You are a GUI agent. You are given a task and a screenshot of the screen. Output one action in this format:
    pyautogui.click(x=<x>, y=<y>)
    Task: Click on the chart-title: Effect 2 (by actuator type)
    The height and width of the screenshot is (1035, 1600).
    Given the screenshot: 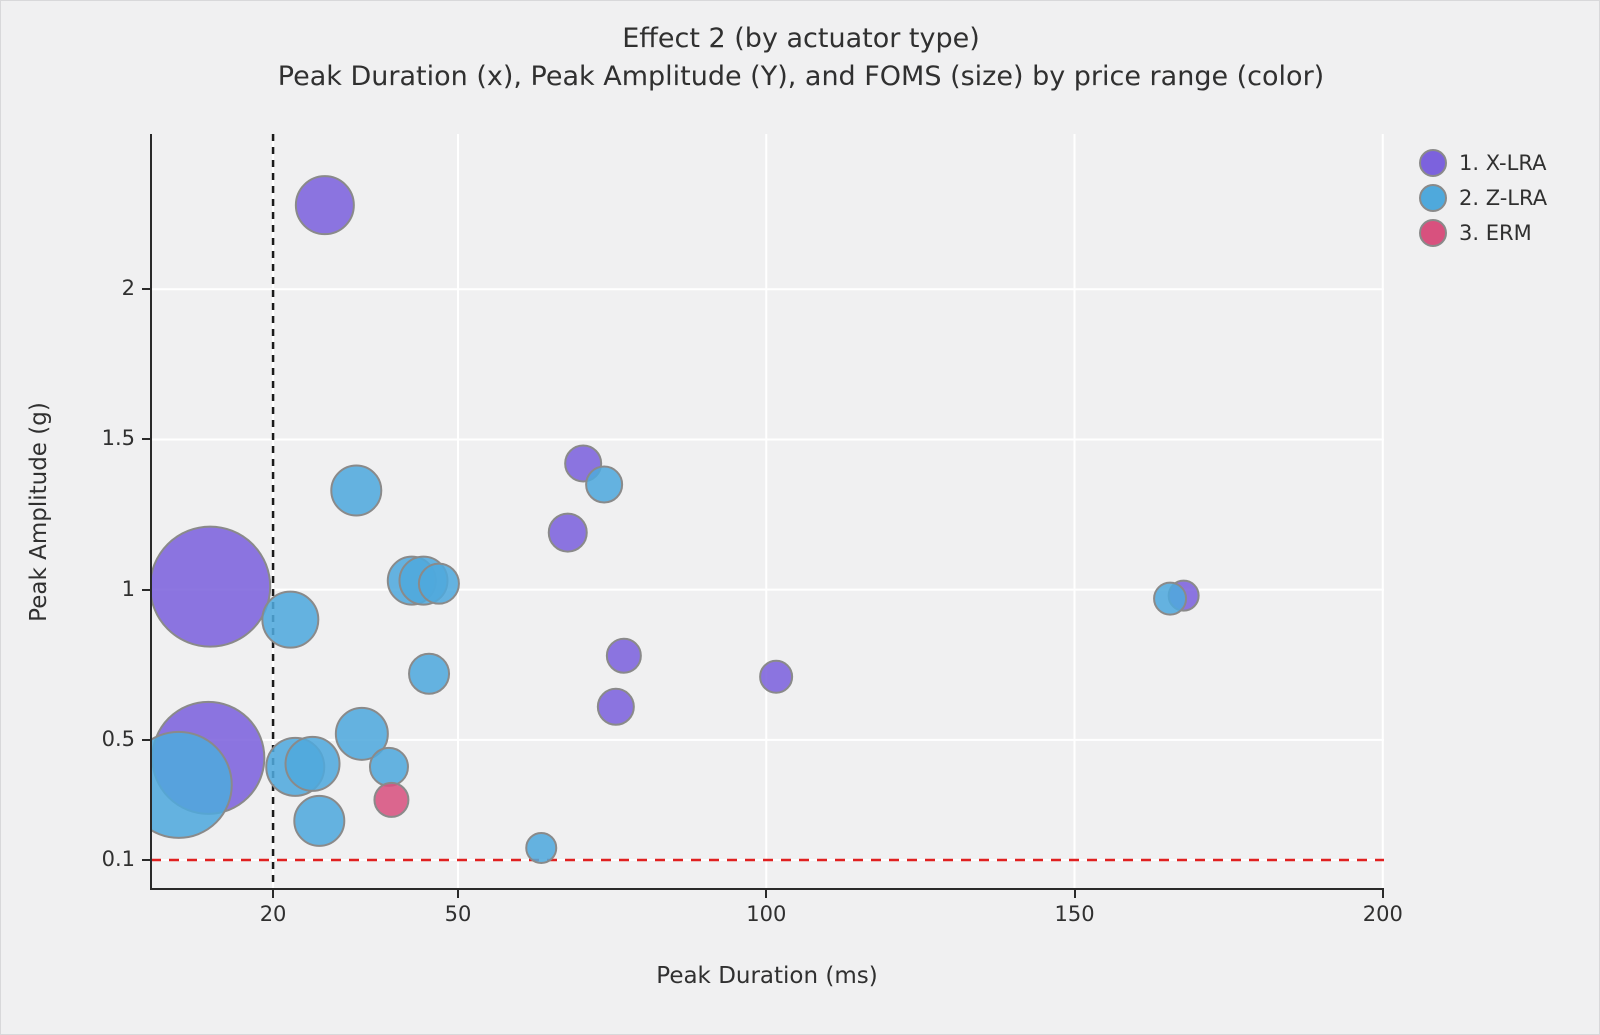 What is the action you would take?
    pyautogui.click(x=801, y=38)
    